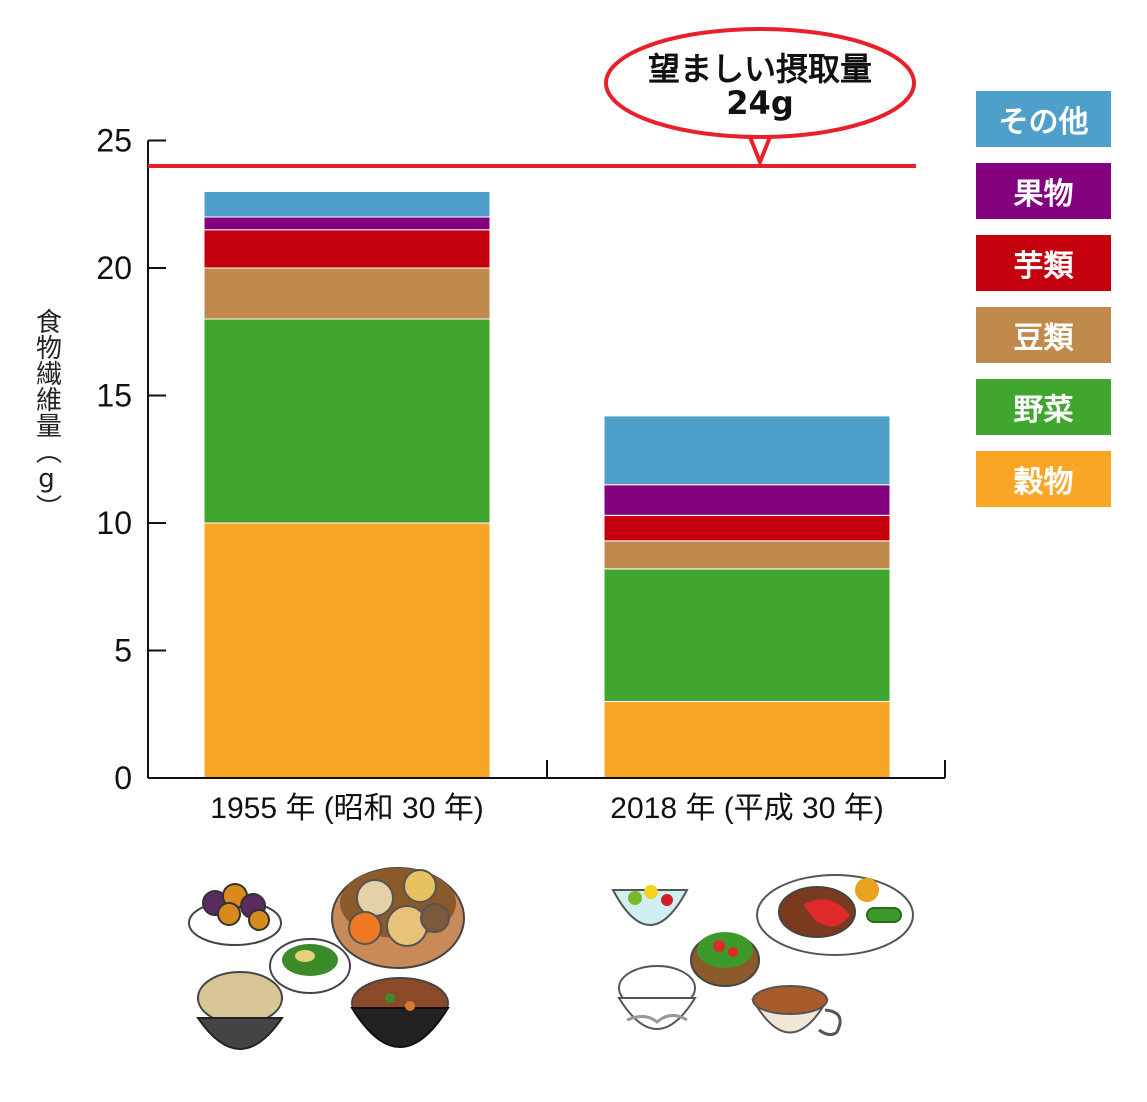  I want to click on reference-line-group, so click(532, 97).